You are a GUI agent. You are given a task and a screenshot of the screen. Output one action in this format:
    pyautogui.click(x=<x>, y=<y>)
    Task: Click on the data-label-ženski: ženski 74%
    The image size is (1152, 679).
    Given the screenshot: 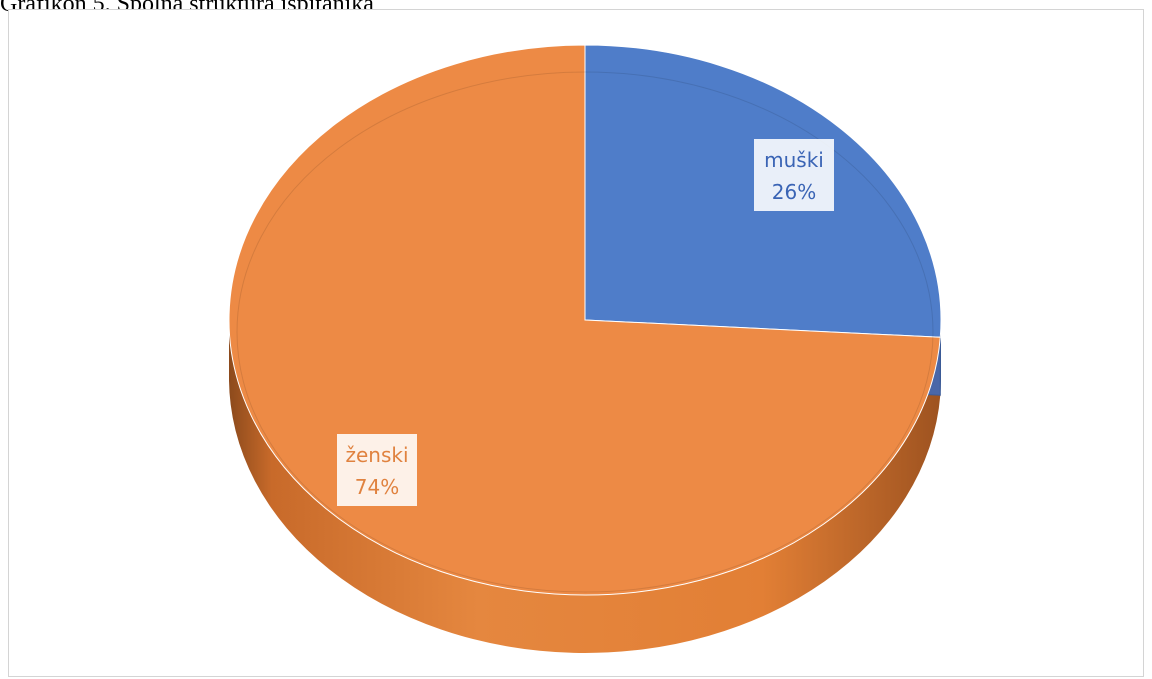 What is the action you would take?
    pyautogui.click(x=377, y=470)
    